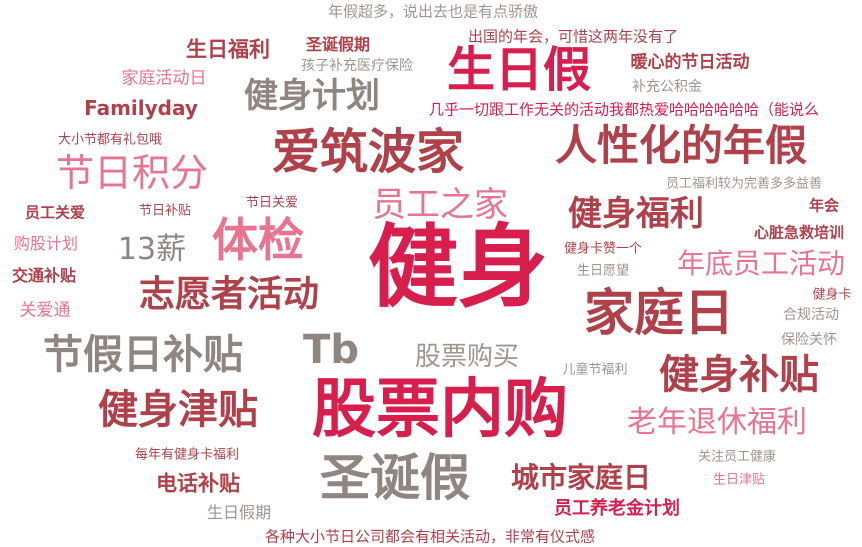 The width and height of the screenshot is (862, 547). What do you see at coordinates (681, 145) in the screenshot?
I see `word: 人性化的年假` at bounding box center [681, 145].